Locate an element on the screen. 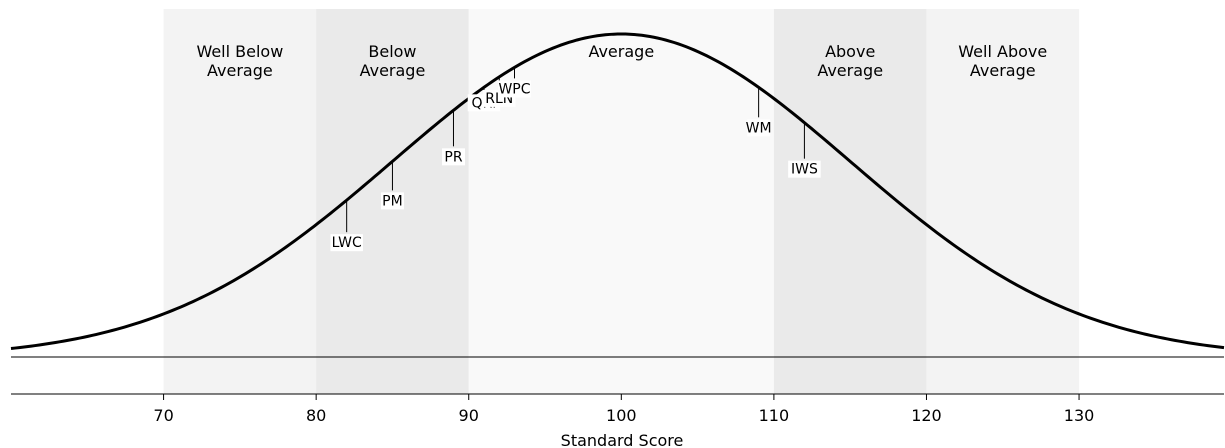 This screenshot has height=448, width=1225. score-label-pr: PR is located at coordinates (453, 157).